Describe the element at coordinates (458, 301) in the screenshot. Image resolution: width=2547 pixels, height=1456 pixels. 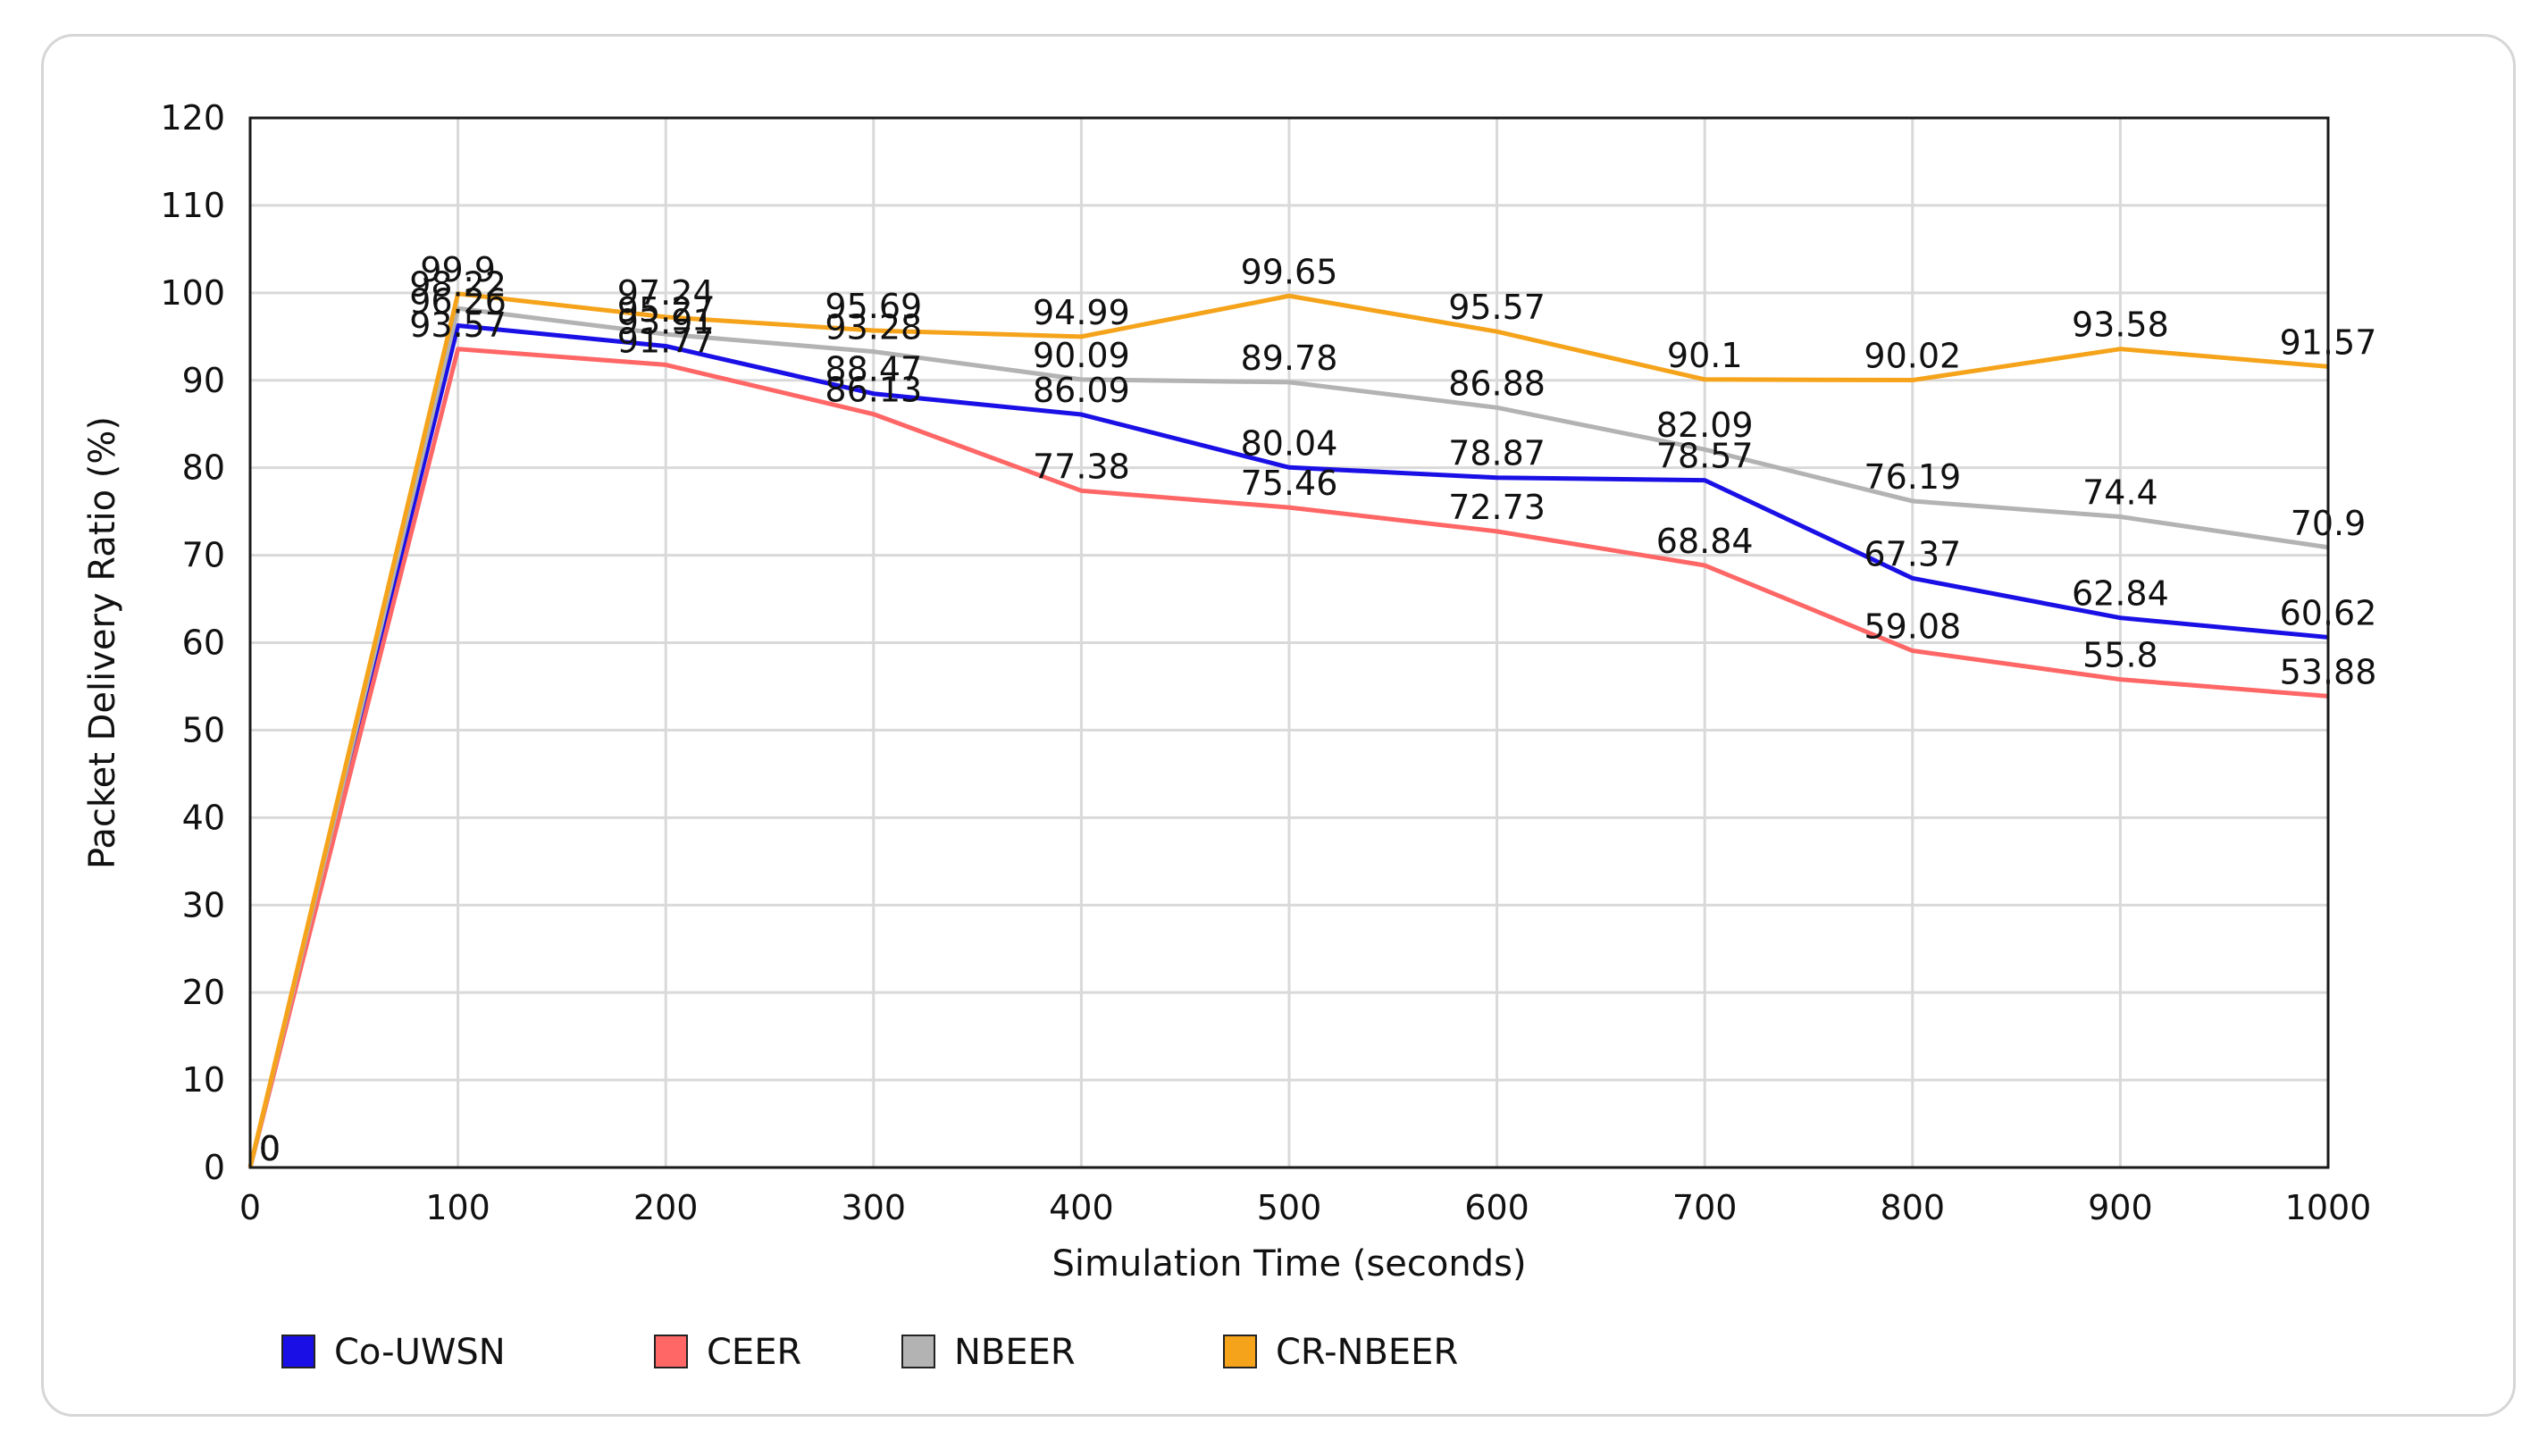
I see `data-label: 96.26` at that location.